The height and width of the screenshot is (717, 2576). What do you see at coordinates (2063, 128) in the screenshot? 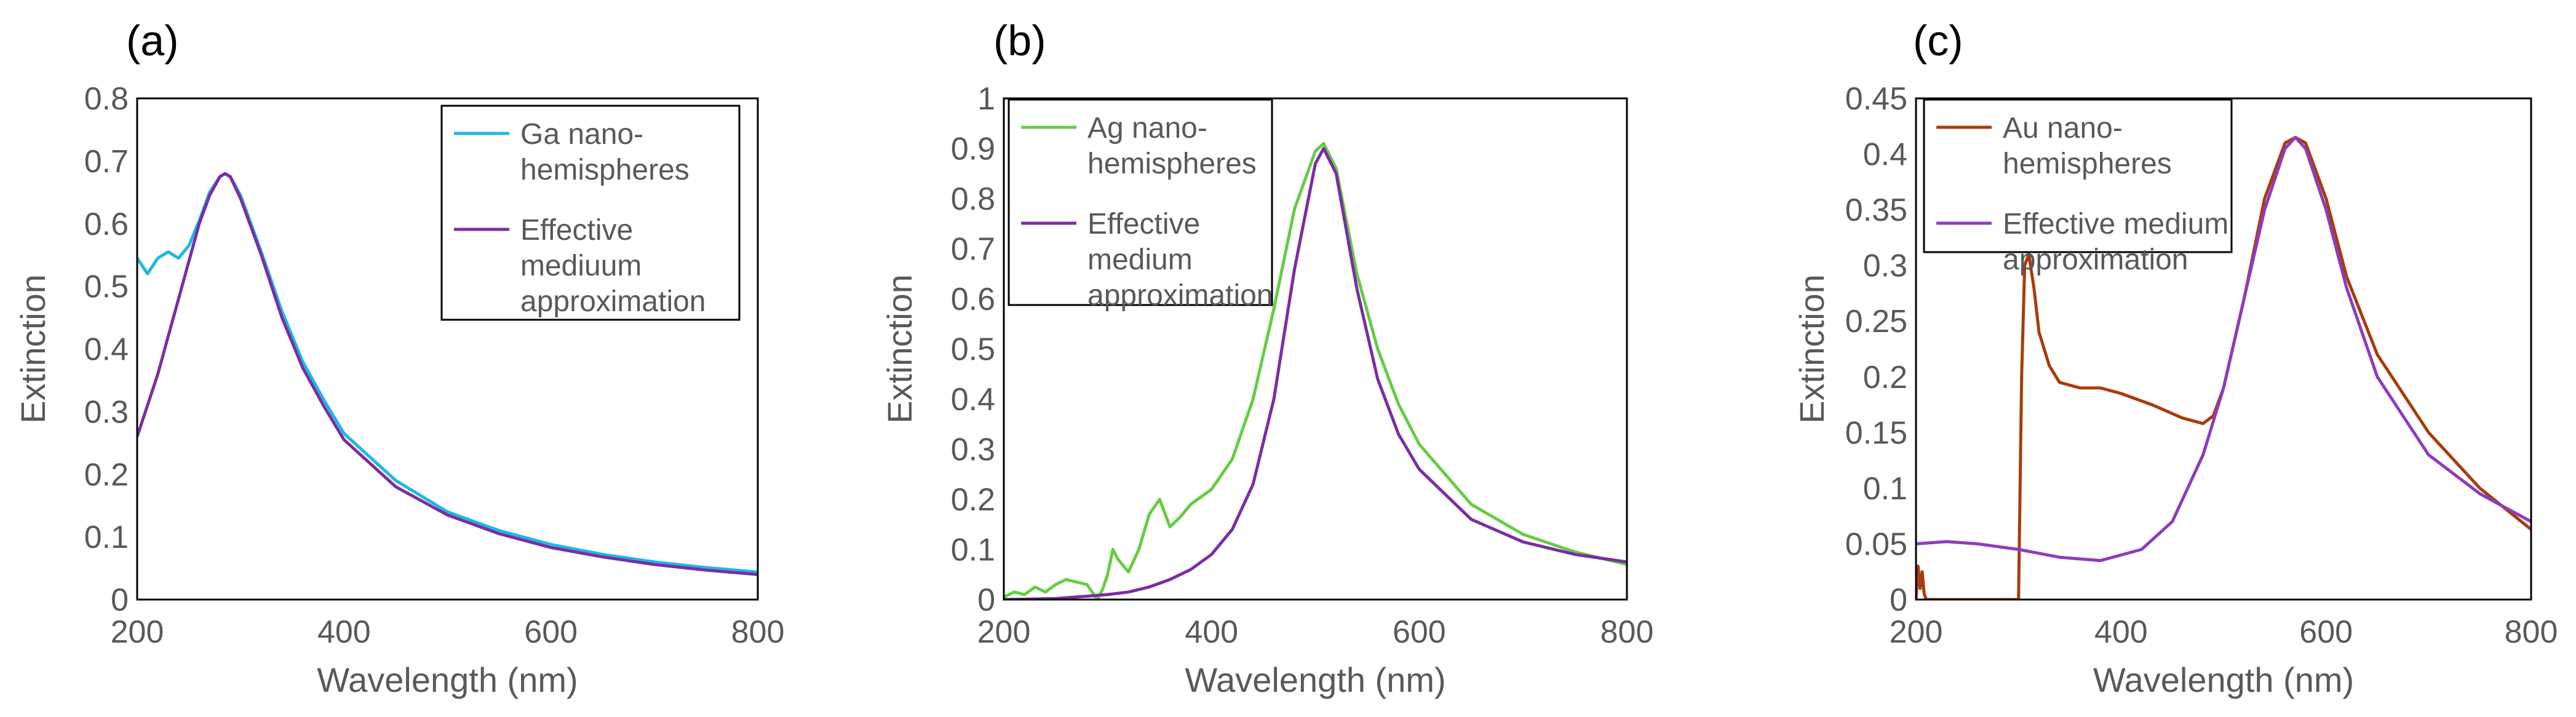
I see `legend-label: Au nano-` at bounding box center [2063, 128].